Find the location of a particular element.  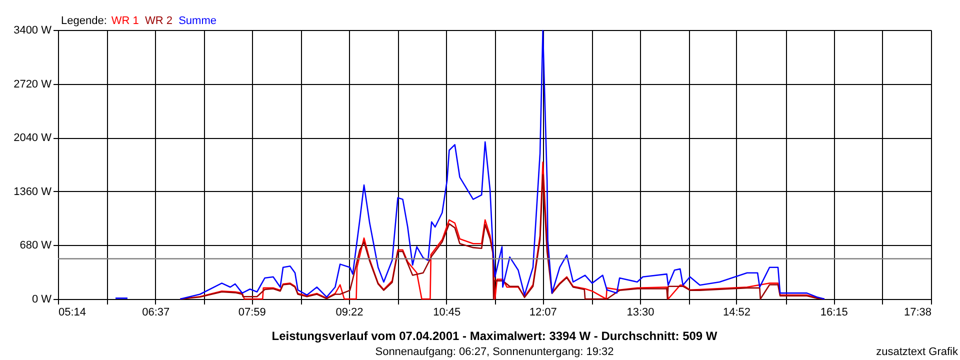

x-tick-label: 14:52 is located at coordinates (736, 312).